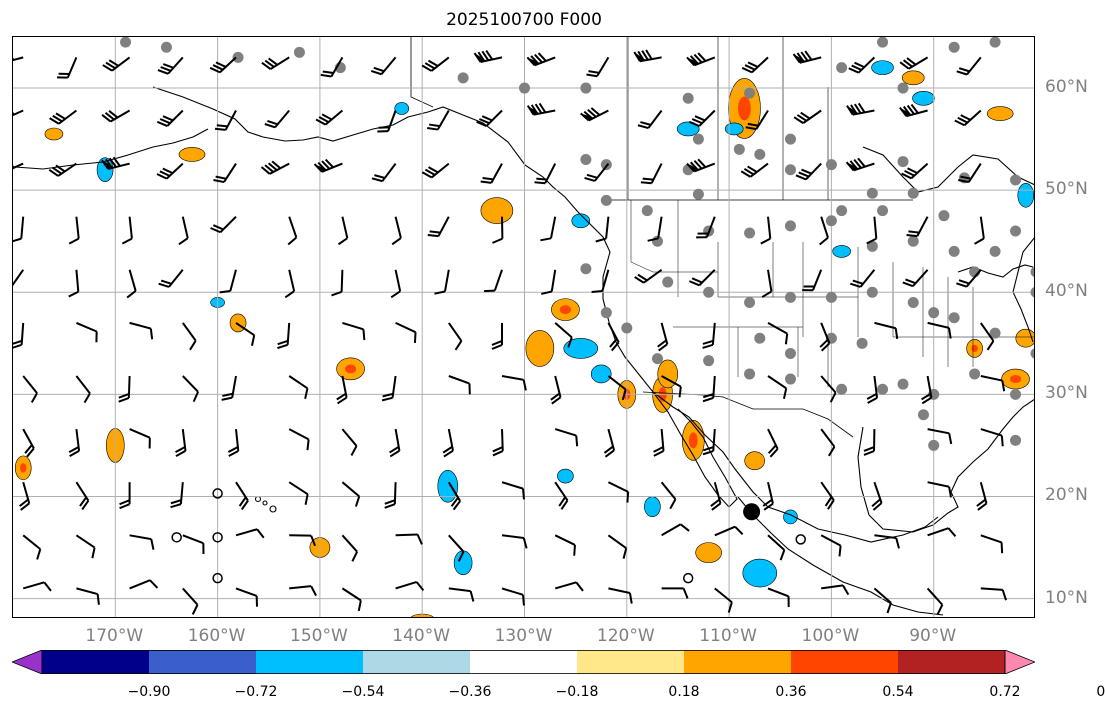 The image size is (1105, 712). I want to click on us-mexico-border, so click(748, 414).